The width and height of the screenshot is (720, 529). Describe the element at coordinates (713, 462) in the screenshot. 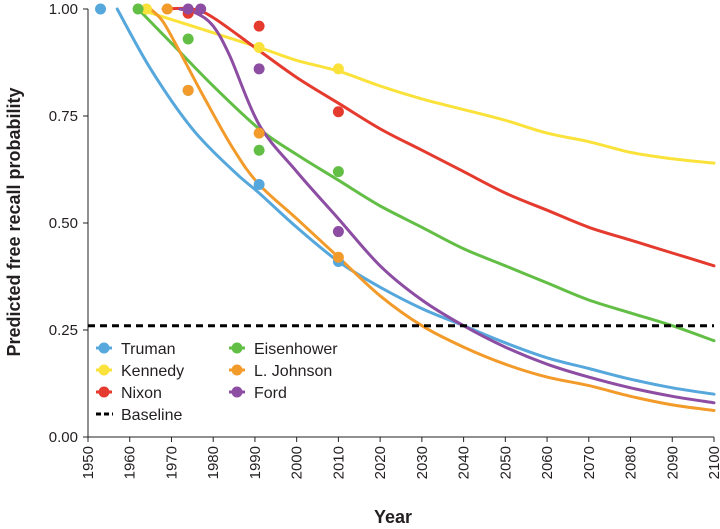

I see `x-tick-label: 2100` at that location.